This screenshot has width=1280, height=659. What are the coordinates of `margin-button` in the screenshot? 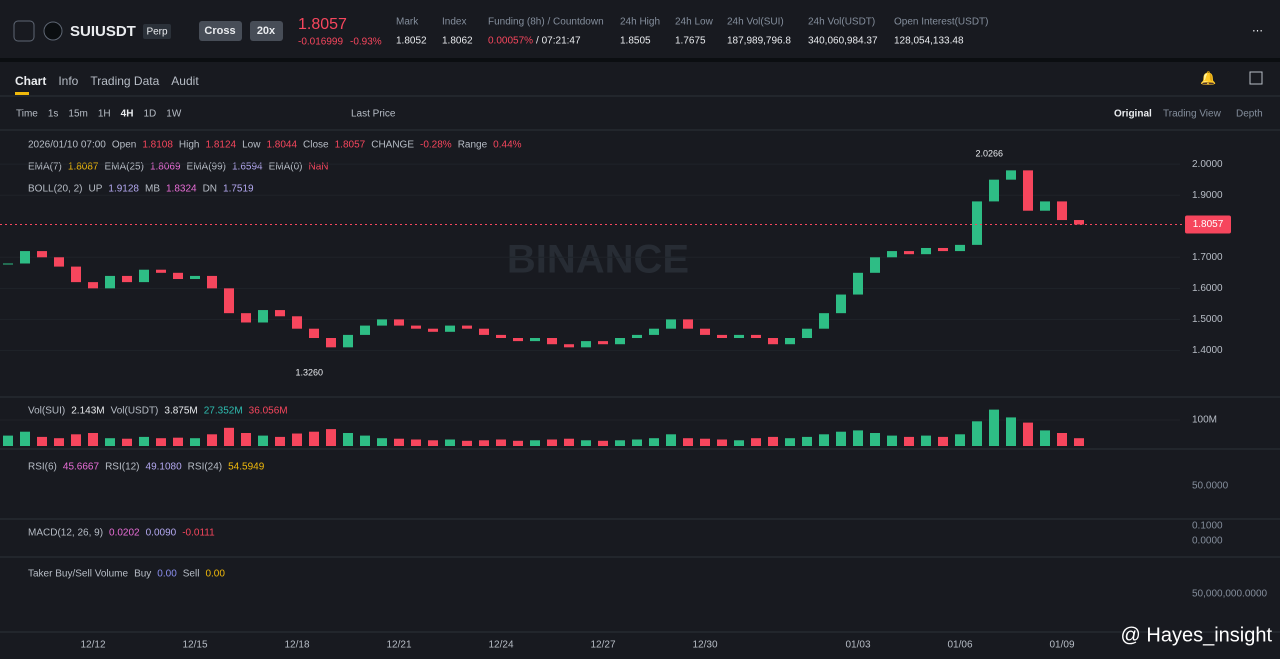 It's located at (220, 31).